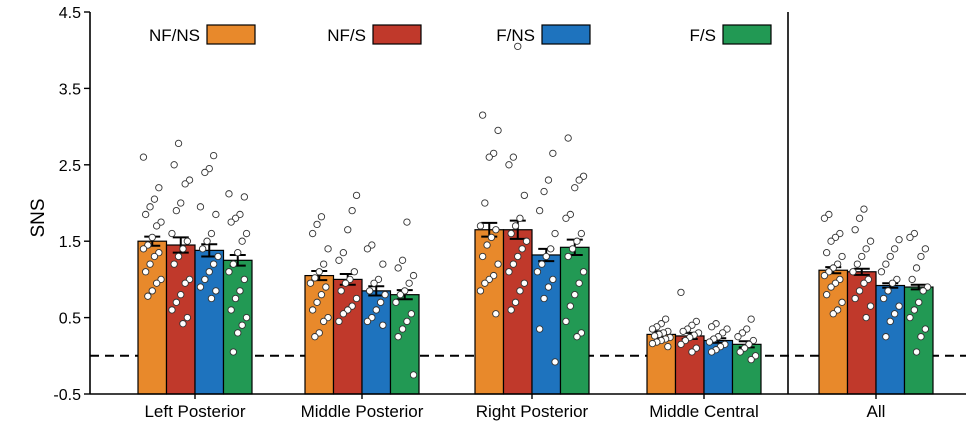 The width and height of the screenshot is (966, 426). Describe the element at coordinates (362, 411) in the screenshot. I see `x-tick-label-1: Middle Posterior` at that location.